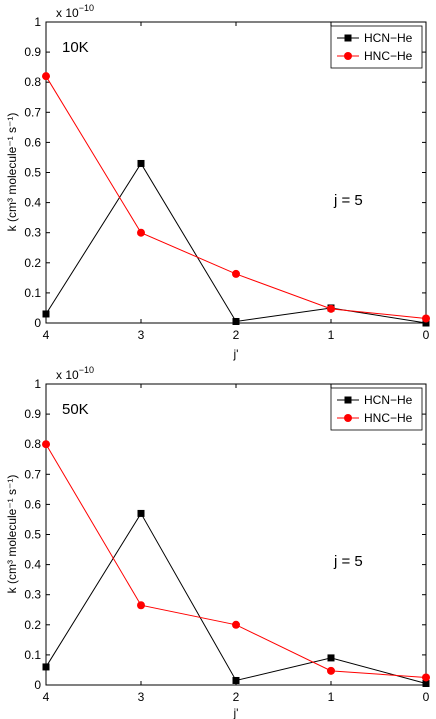  What do you see at coordinates (426, 335) in the screenshot?
I see `chart-1-x-tick-label: 0` at bounding box center [426, 335].